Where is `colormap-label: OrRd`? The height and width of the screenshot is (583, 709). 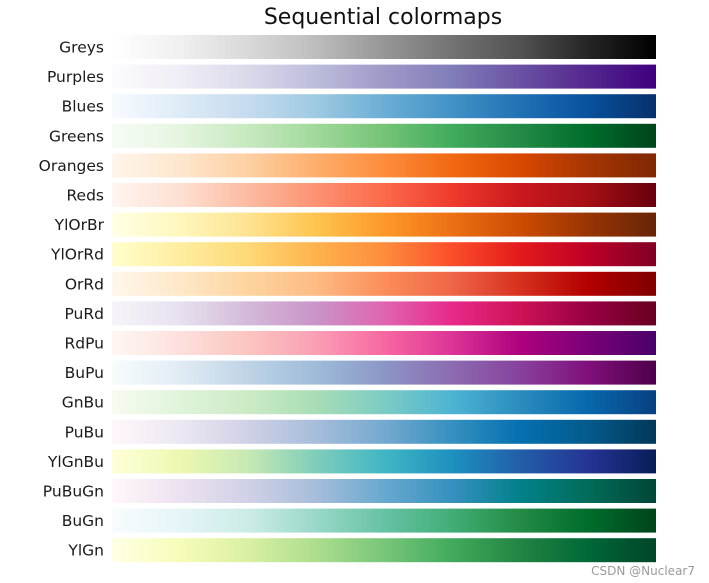
colormap-label: OrRd is located at coordinates (84, 284).